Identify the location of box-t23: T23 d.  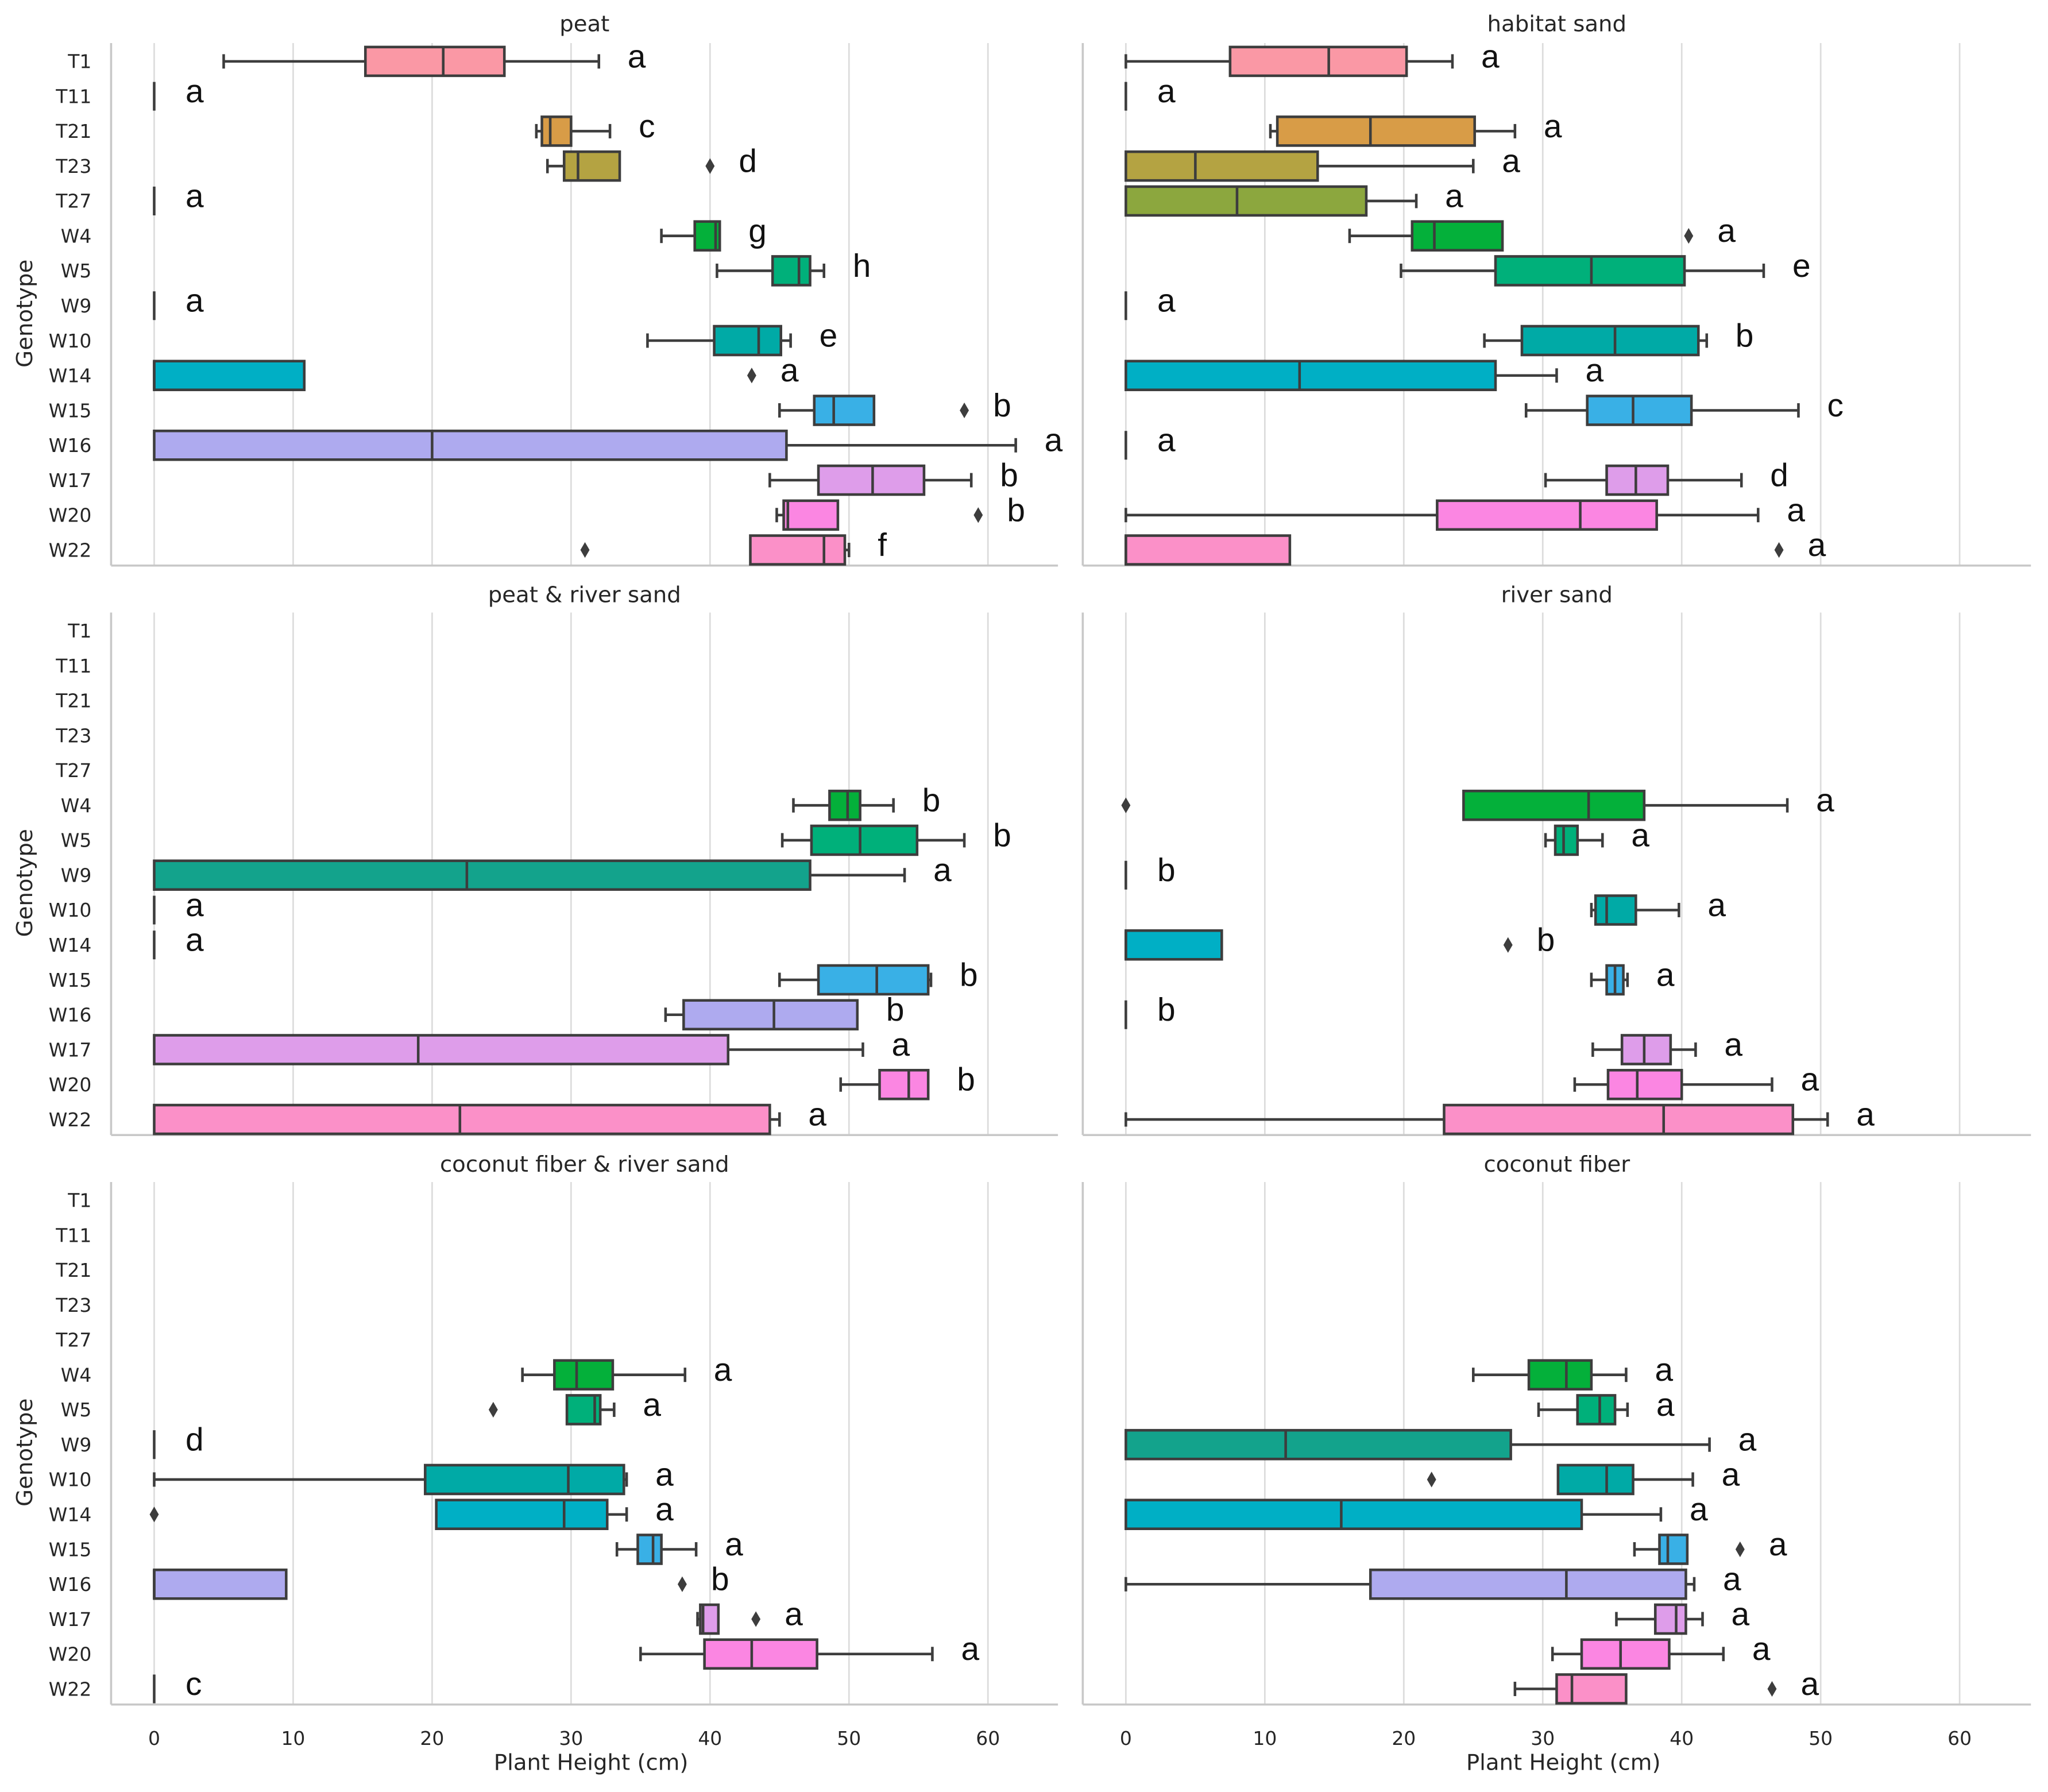
(406, 163).